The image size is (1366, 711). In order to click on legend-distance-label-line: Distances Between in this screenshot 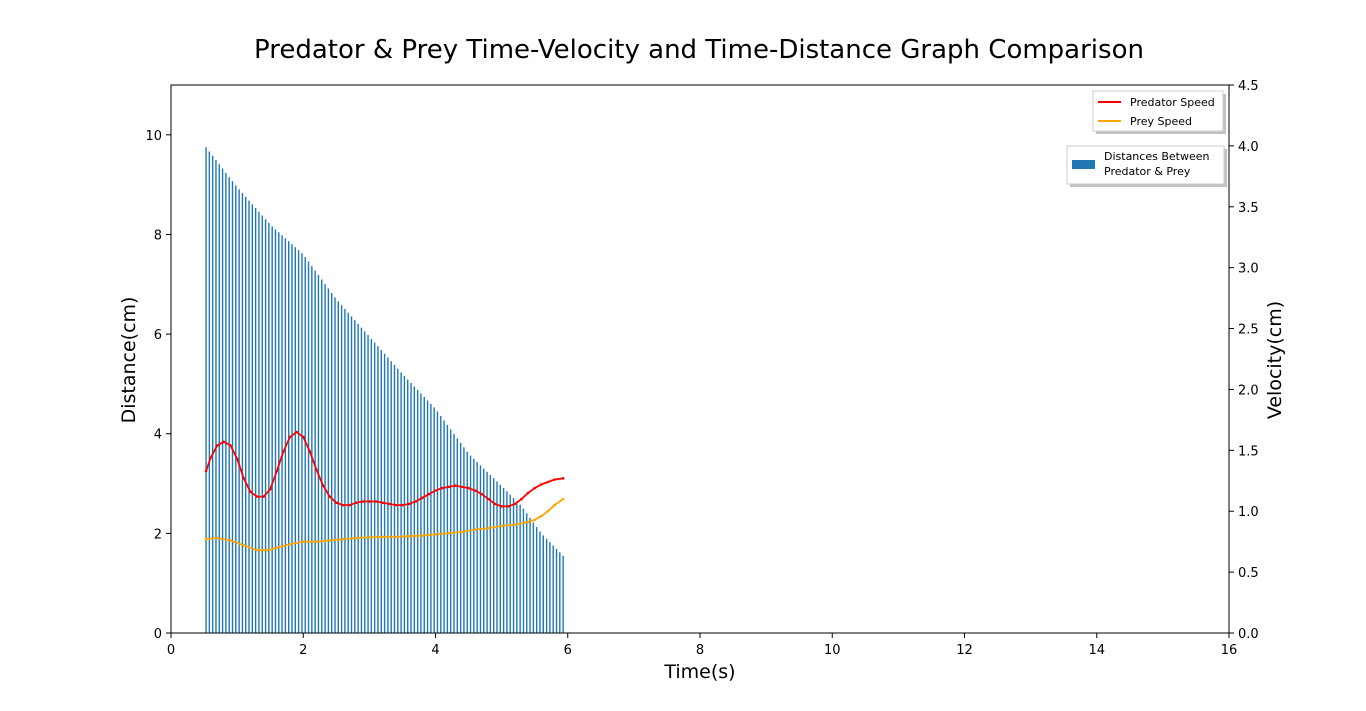, I will do `click(1156, 156)`.